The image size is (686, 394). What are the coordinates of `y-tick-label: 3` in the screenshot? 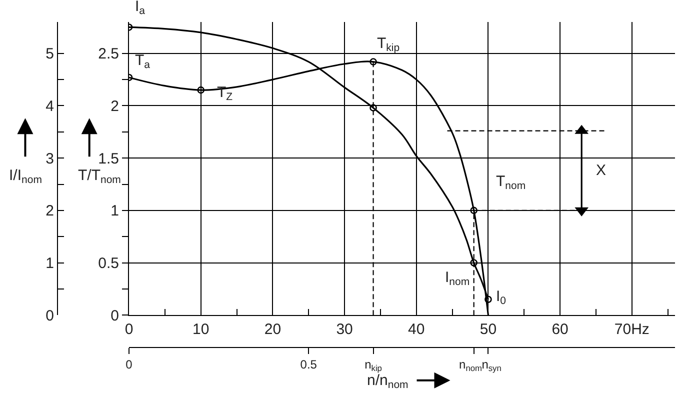 It's located at (50, 159).